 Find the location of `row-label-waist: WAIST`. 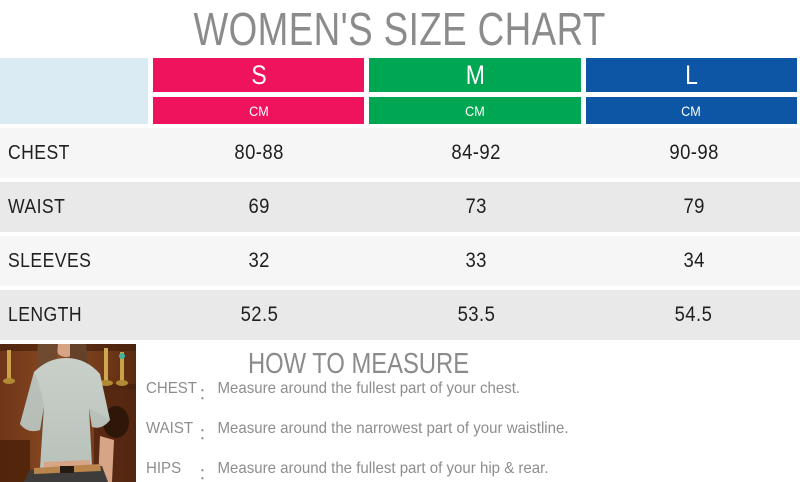

row-label-waist: WAIST is located at coordinates (37, 206).